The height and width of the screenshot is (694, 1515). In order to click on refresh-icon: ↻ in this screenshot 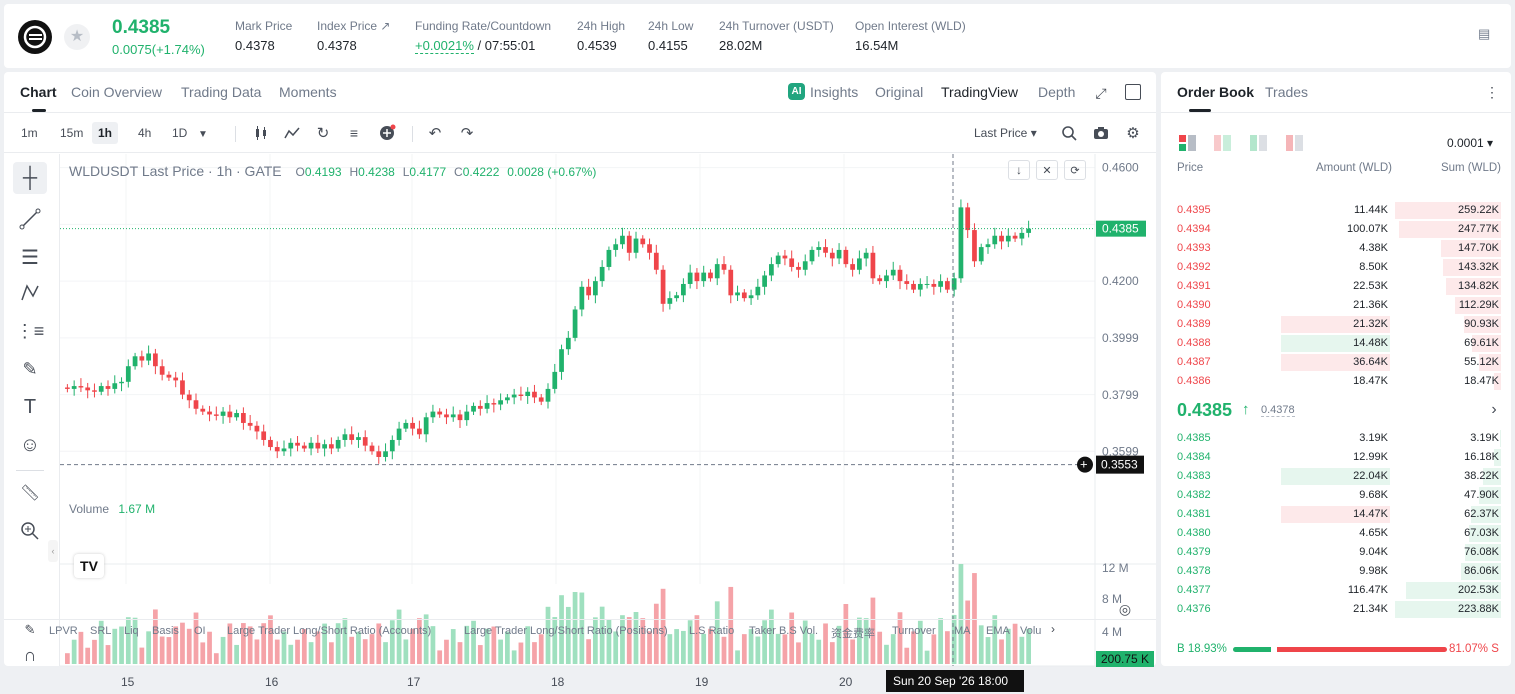, I will do `click(323, 133)`.